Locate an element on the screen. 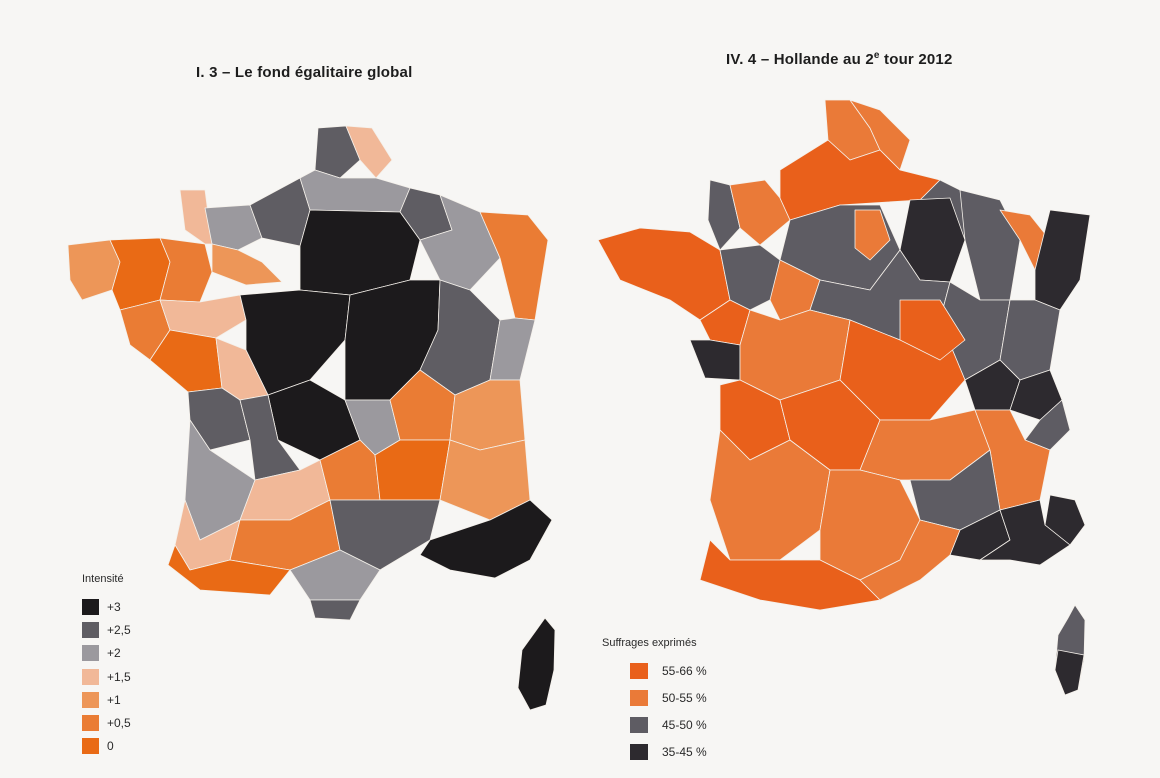 This screenshot has width=1160, height=778. legend-item: 50-55 % is located at coordinates (668, 697).